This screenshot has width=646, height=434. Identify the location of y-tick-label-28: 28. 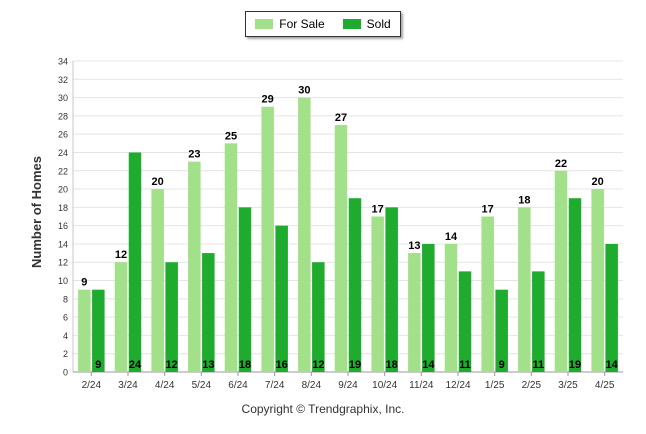
(63, 116).